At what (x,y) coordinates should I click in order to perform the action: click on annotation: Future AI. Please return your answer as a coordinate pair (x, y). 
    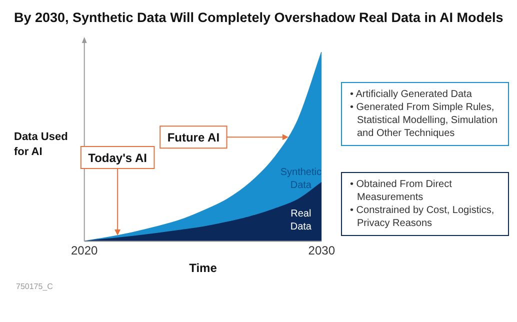
    Looking at the image, I should click on (193, 137).